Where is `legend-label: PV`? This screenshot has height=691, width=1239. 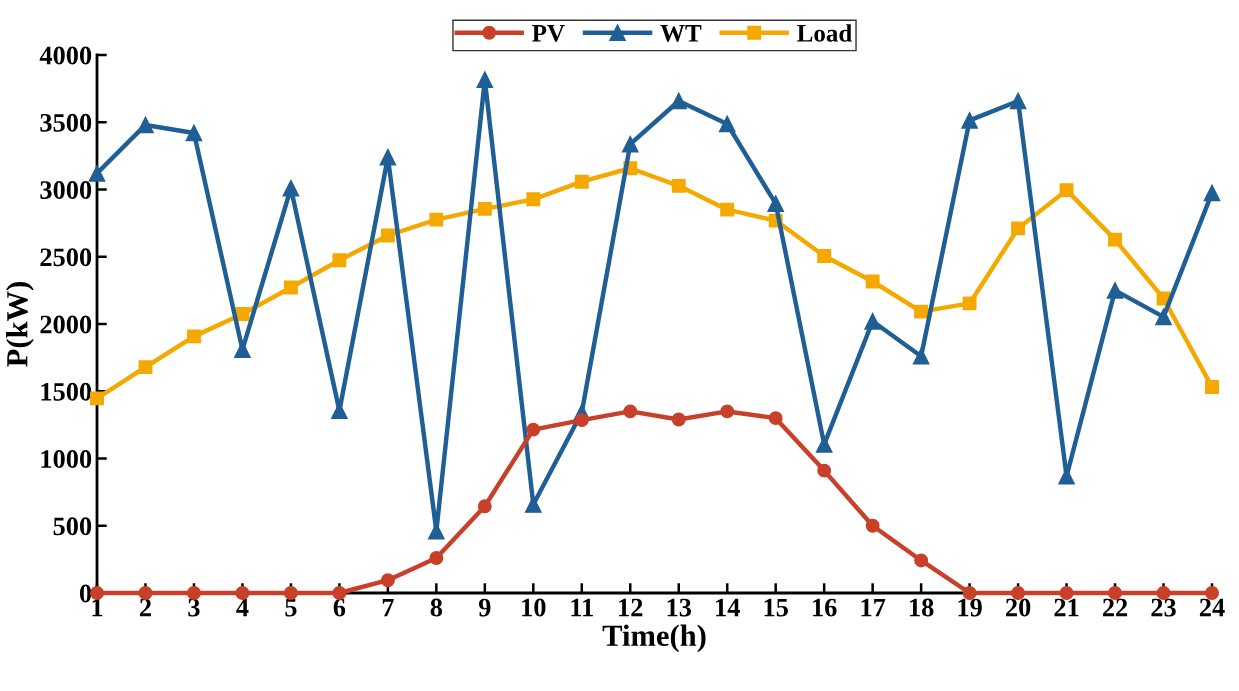
legend-label: PV is located at coordinates (548, 33).